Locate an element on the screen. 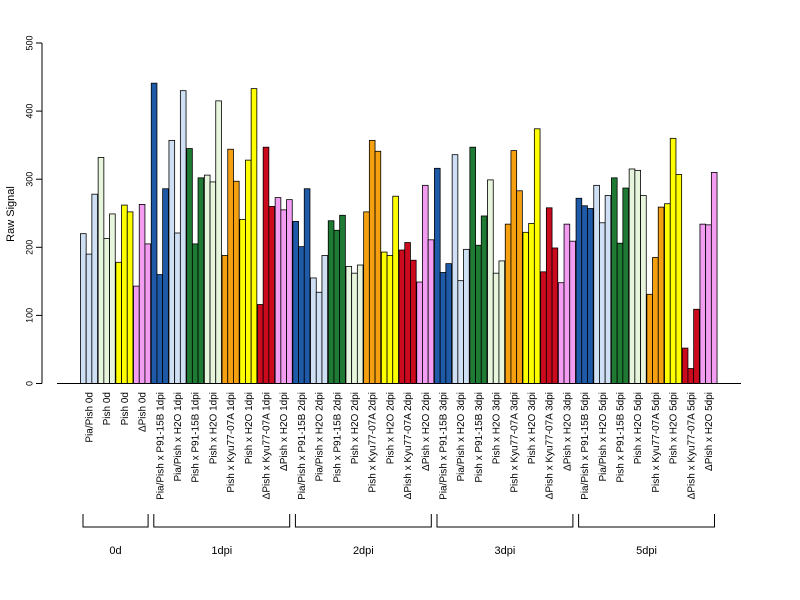 The width and height of the screenshot is (800, 600). group-label: 1dpi is located at coordinates (221, 551).